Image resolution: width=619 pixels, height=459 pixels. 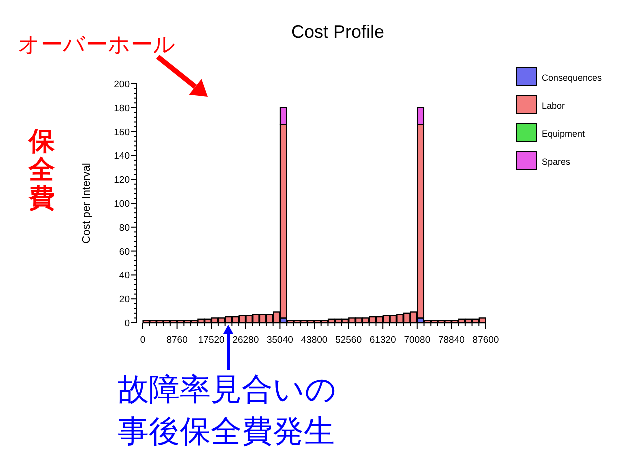 What do you see at coordinates (122, 204) in the screenshot?
I see `y-tick-label: 100` at bounding box center [122, 204].